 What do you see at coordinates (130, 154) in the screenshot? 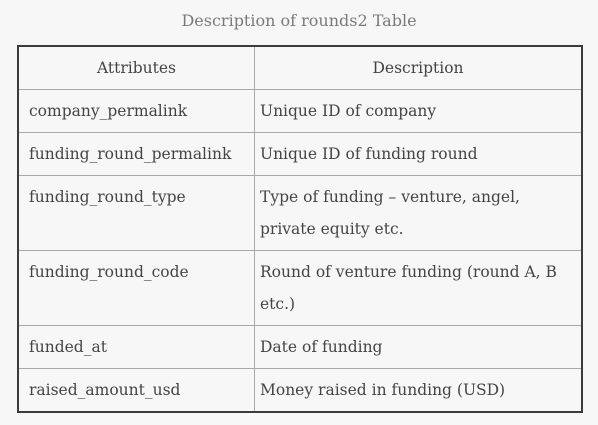
I see `attribute-name: funding_round_permalink` at bounding box center [130, 154].